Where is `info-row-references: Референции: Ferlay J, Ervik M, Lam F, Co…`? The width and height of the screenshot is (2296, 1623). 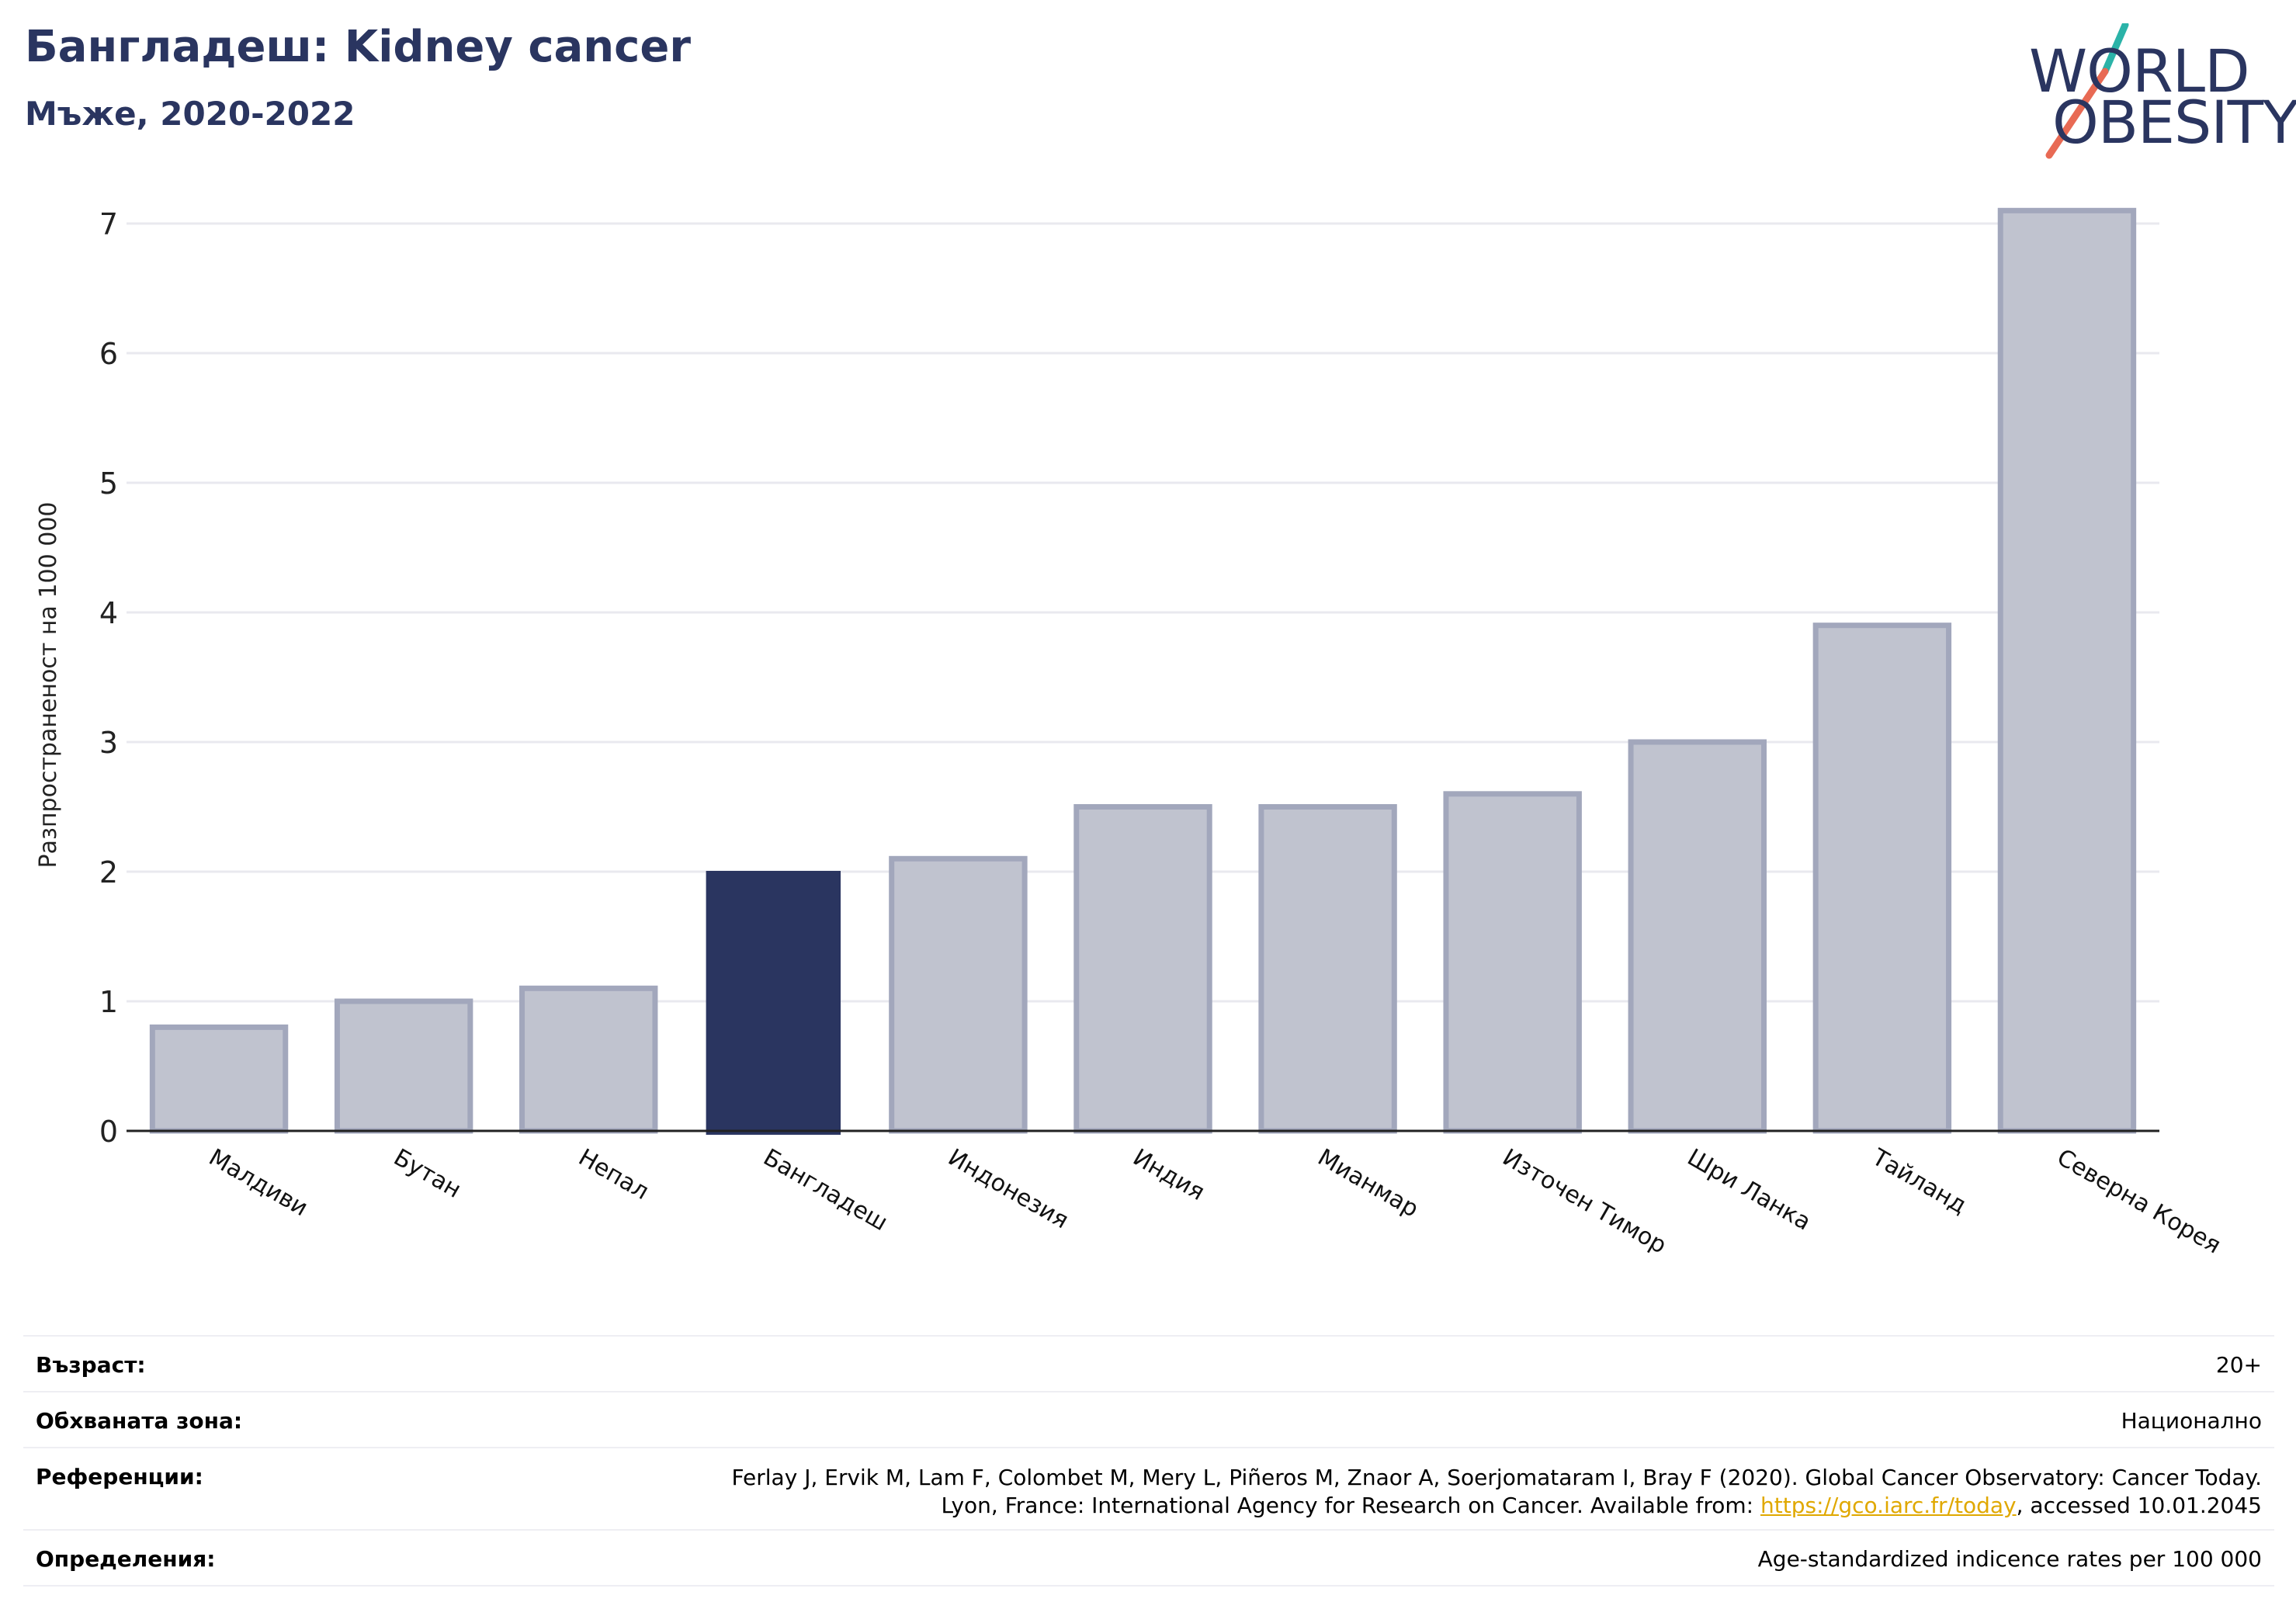
info-row-references: Референции: Ferlay J, Ervik M, Lam F, Co… is located at coordinates (1148, 1488).